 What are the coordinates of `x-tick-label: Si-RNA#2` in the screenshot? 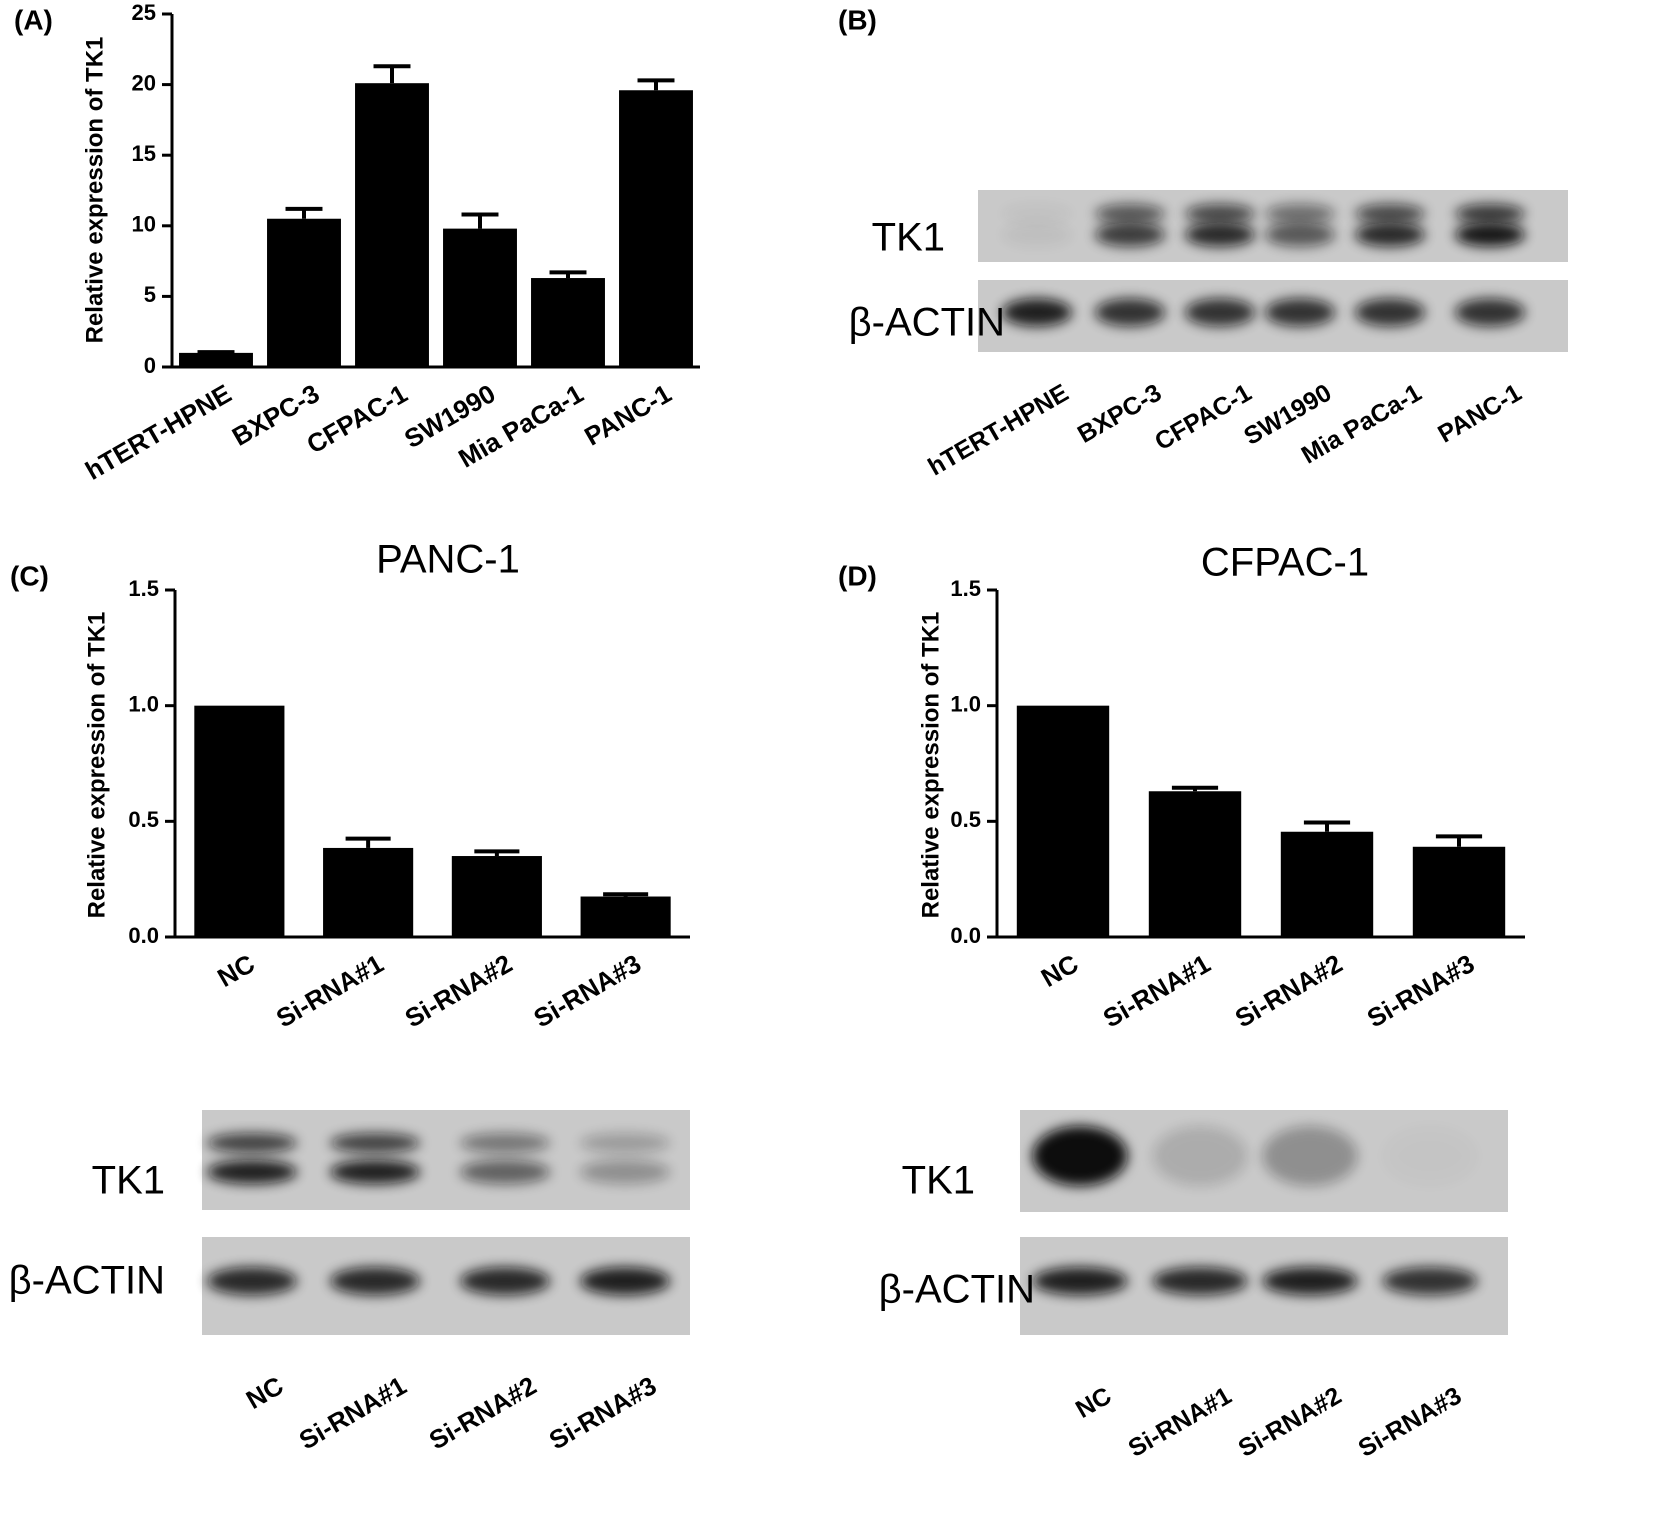 It's located at (459, 990).